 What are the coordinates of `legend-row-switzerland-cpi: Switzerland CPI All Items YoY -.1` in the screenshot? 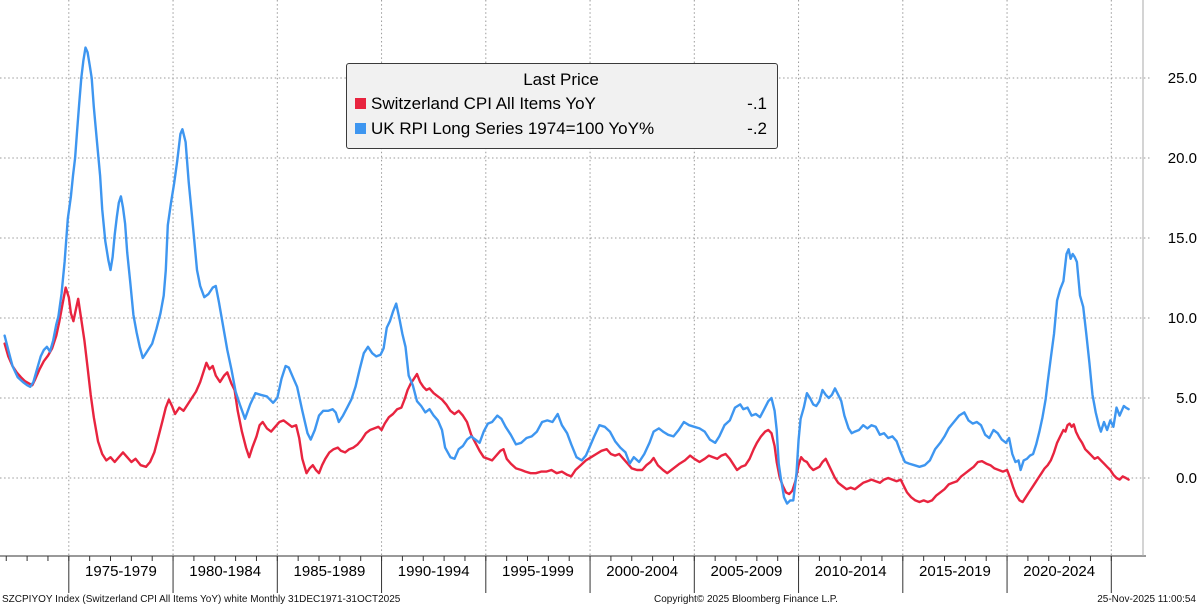 It's located at (561, 103).